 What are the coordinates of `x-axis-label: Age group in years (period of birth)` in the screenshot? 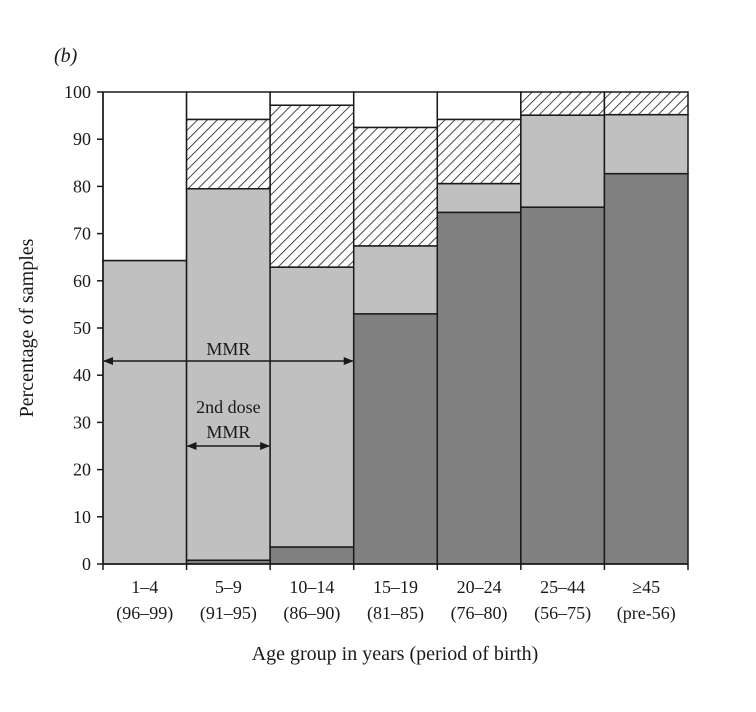 It's located at (395, 654).